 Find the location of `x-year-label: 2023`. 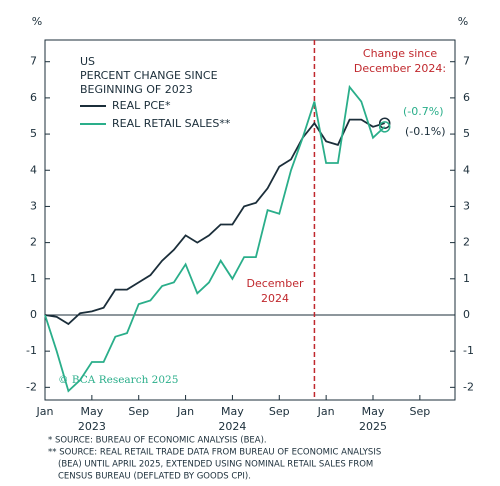

x-year-label: 2023 is located at coordinates (92, 426).